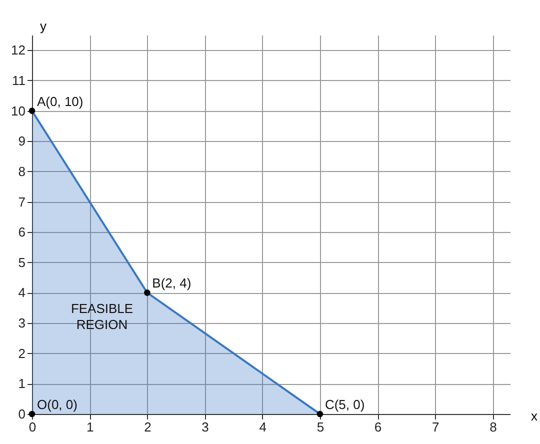 This screenshot has width=540, height=444. Describe the element at coordinates (493, 427) in the screenshot. I see `x-tick-label: 8` at that location.